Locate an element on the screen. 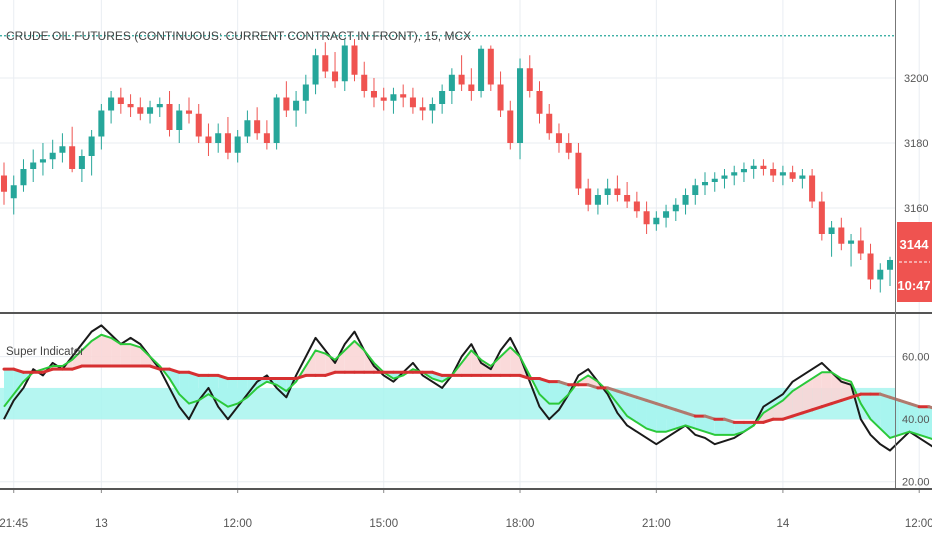 Image resolution: width=932 pixels, height=555 pixels. xtick-label: 21:00 is located at coordinates (656, 524).